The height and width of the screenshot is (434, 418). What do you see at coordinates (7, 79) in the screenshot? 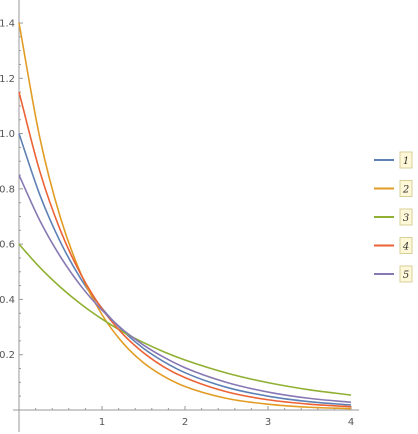
I see `y-tick-label: 1.2` at bounding box center [7, 79].